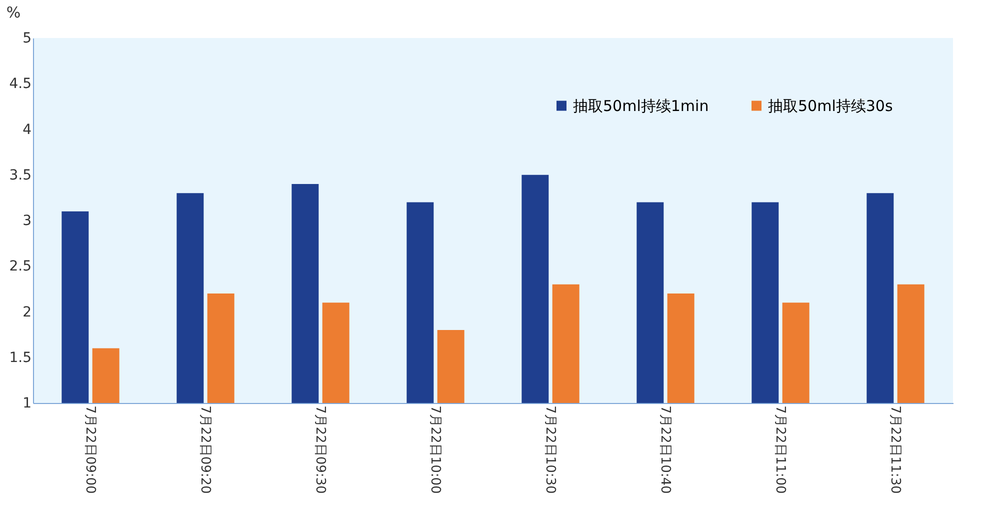  I want to click on y-tick-label: 1.5, so click(20, 358).